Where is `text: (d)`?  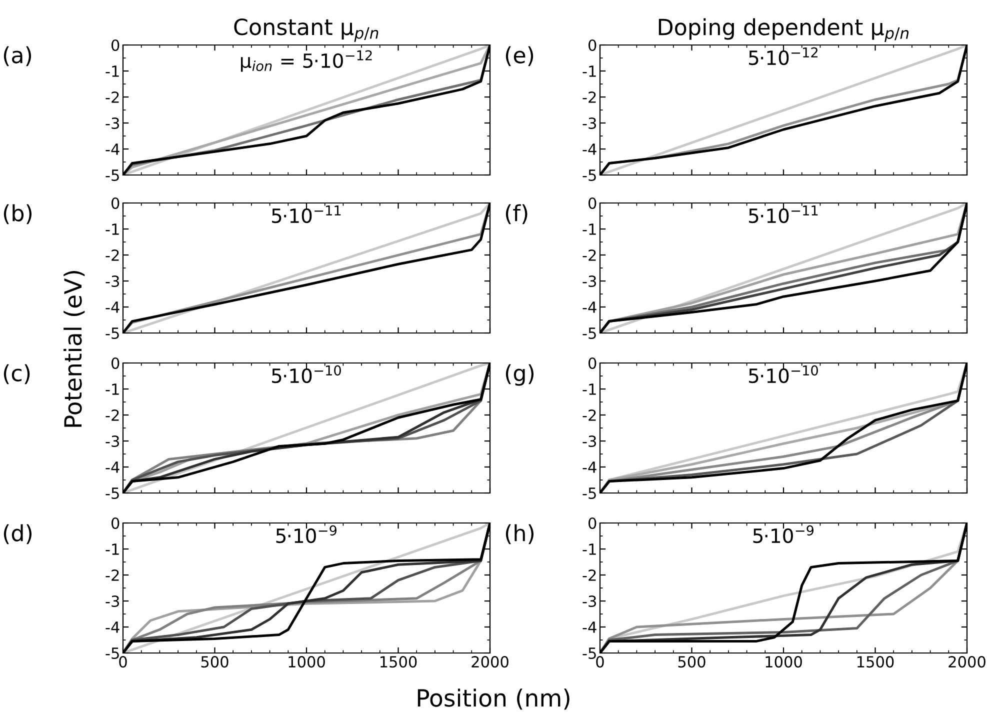
text: (d) is located at coordinates (18, 534).